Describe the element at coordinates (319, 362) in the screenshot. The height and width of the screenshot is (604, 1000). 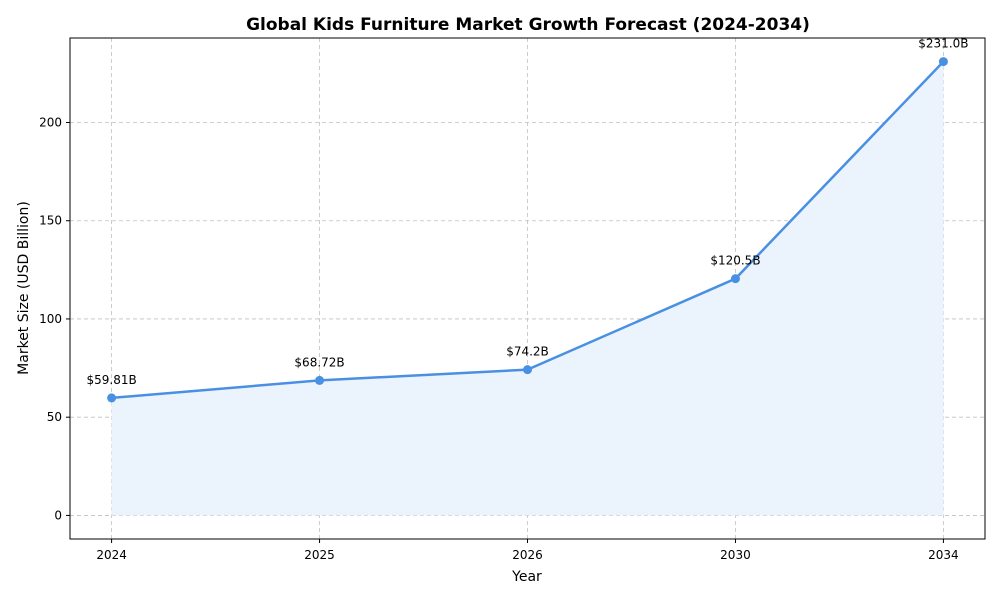
I see `data-label: $68.72B` at that location.